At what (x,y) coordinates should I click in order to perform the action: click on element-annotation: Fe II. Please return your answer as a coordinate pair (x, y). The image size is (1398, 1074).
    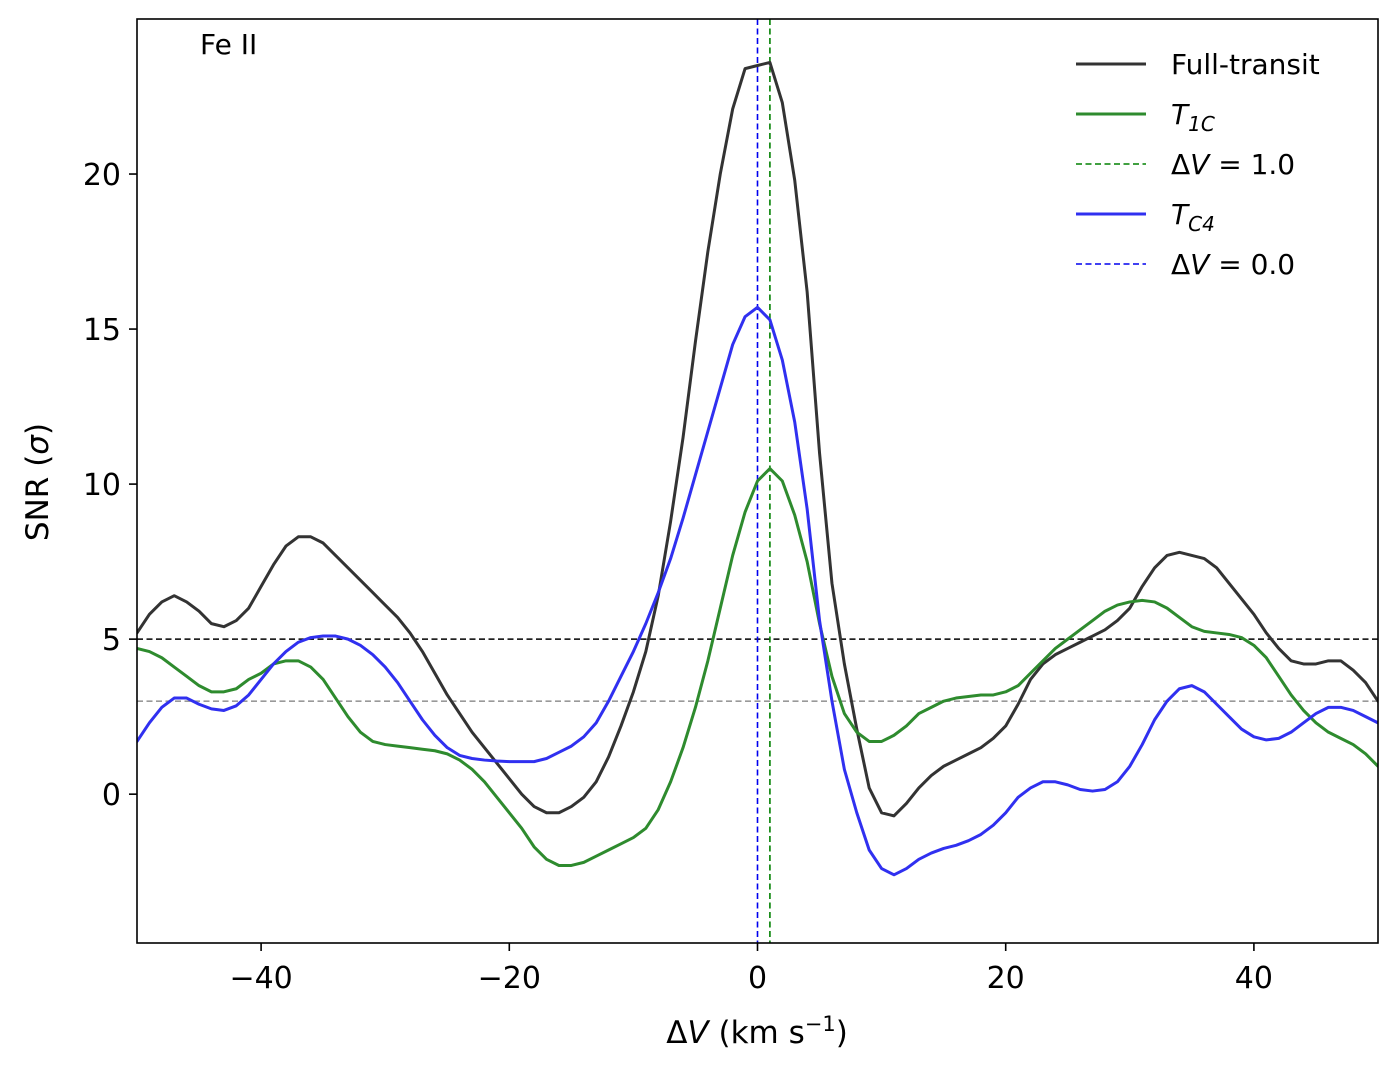
    Looking at the image, I should click on (228, 44).